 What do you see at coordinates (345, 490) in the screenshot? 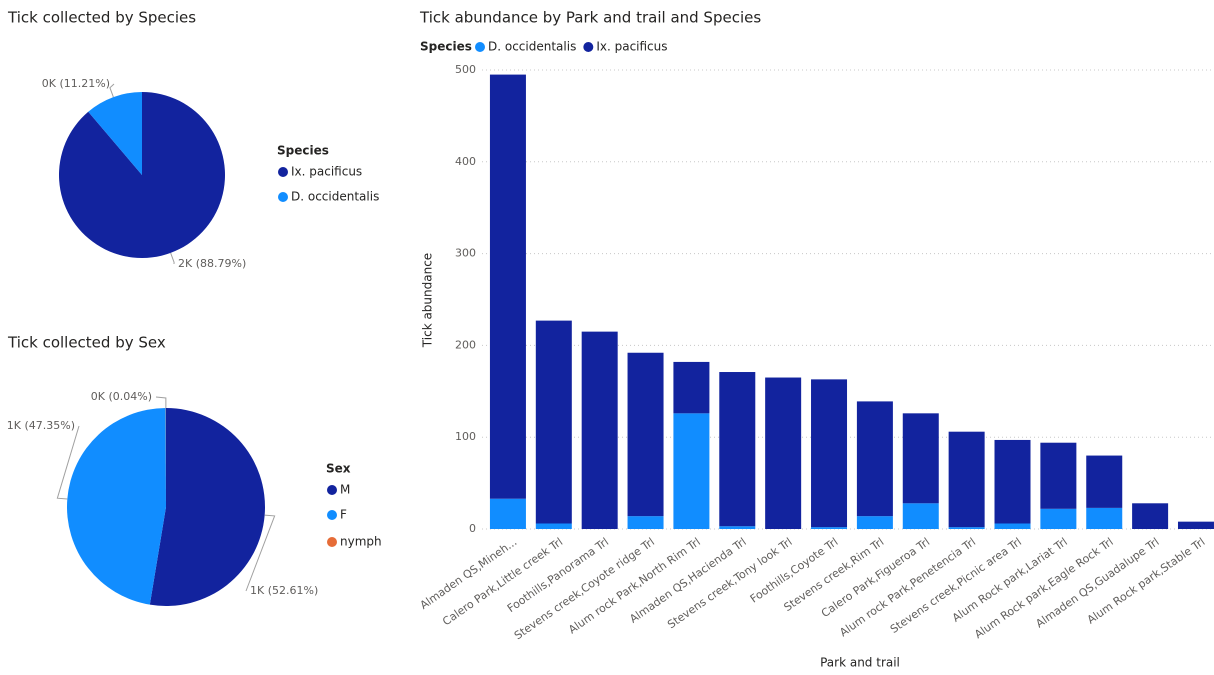
I see `legend-label: M` at bounding box center [345, 490].